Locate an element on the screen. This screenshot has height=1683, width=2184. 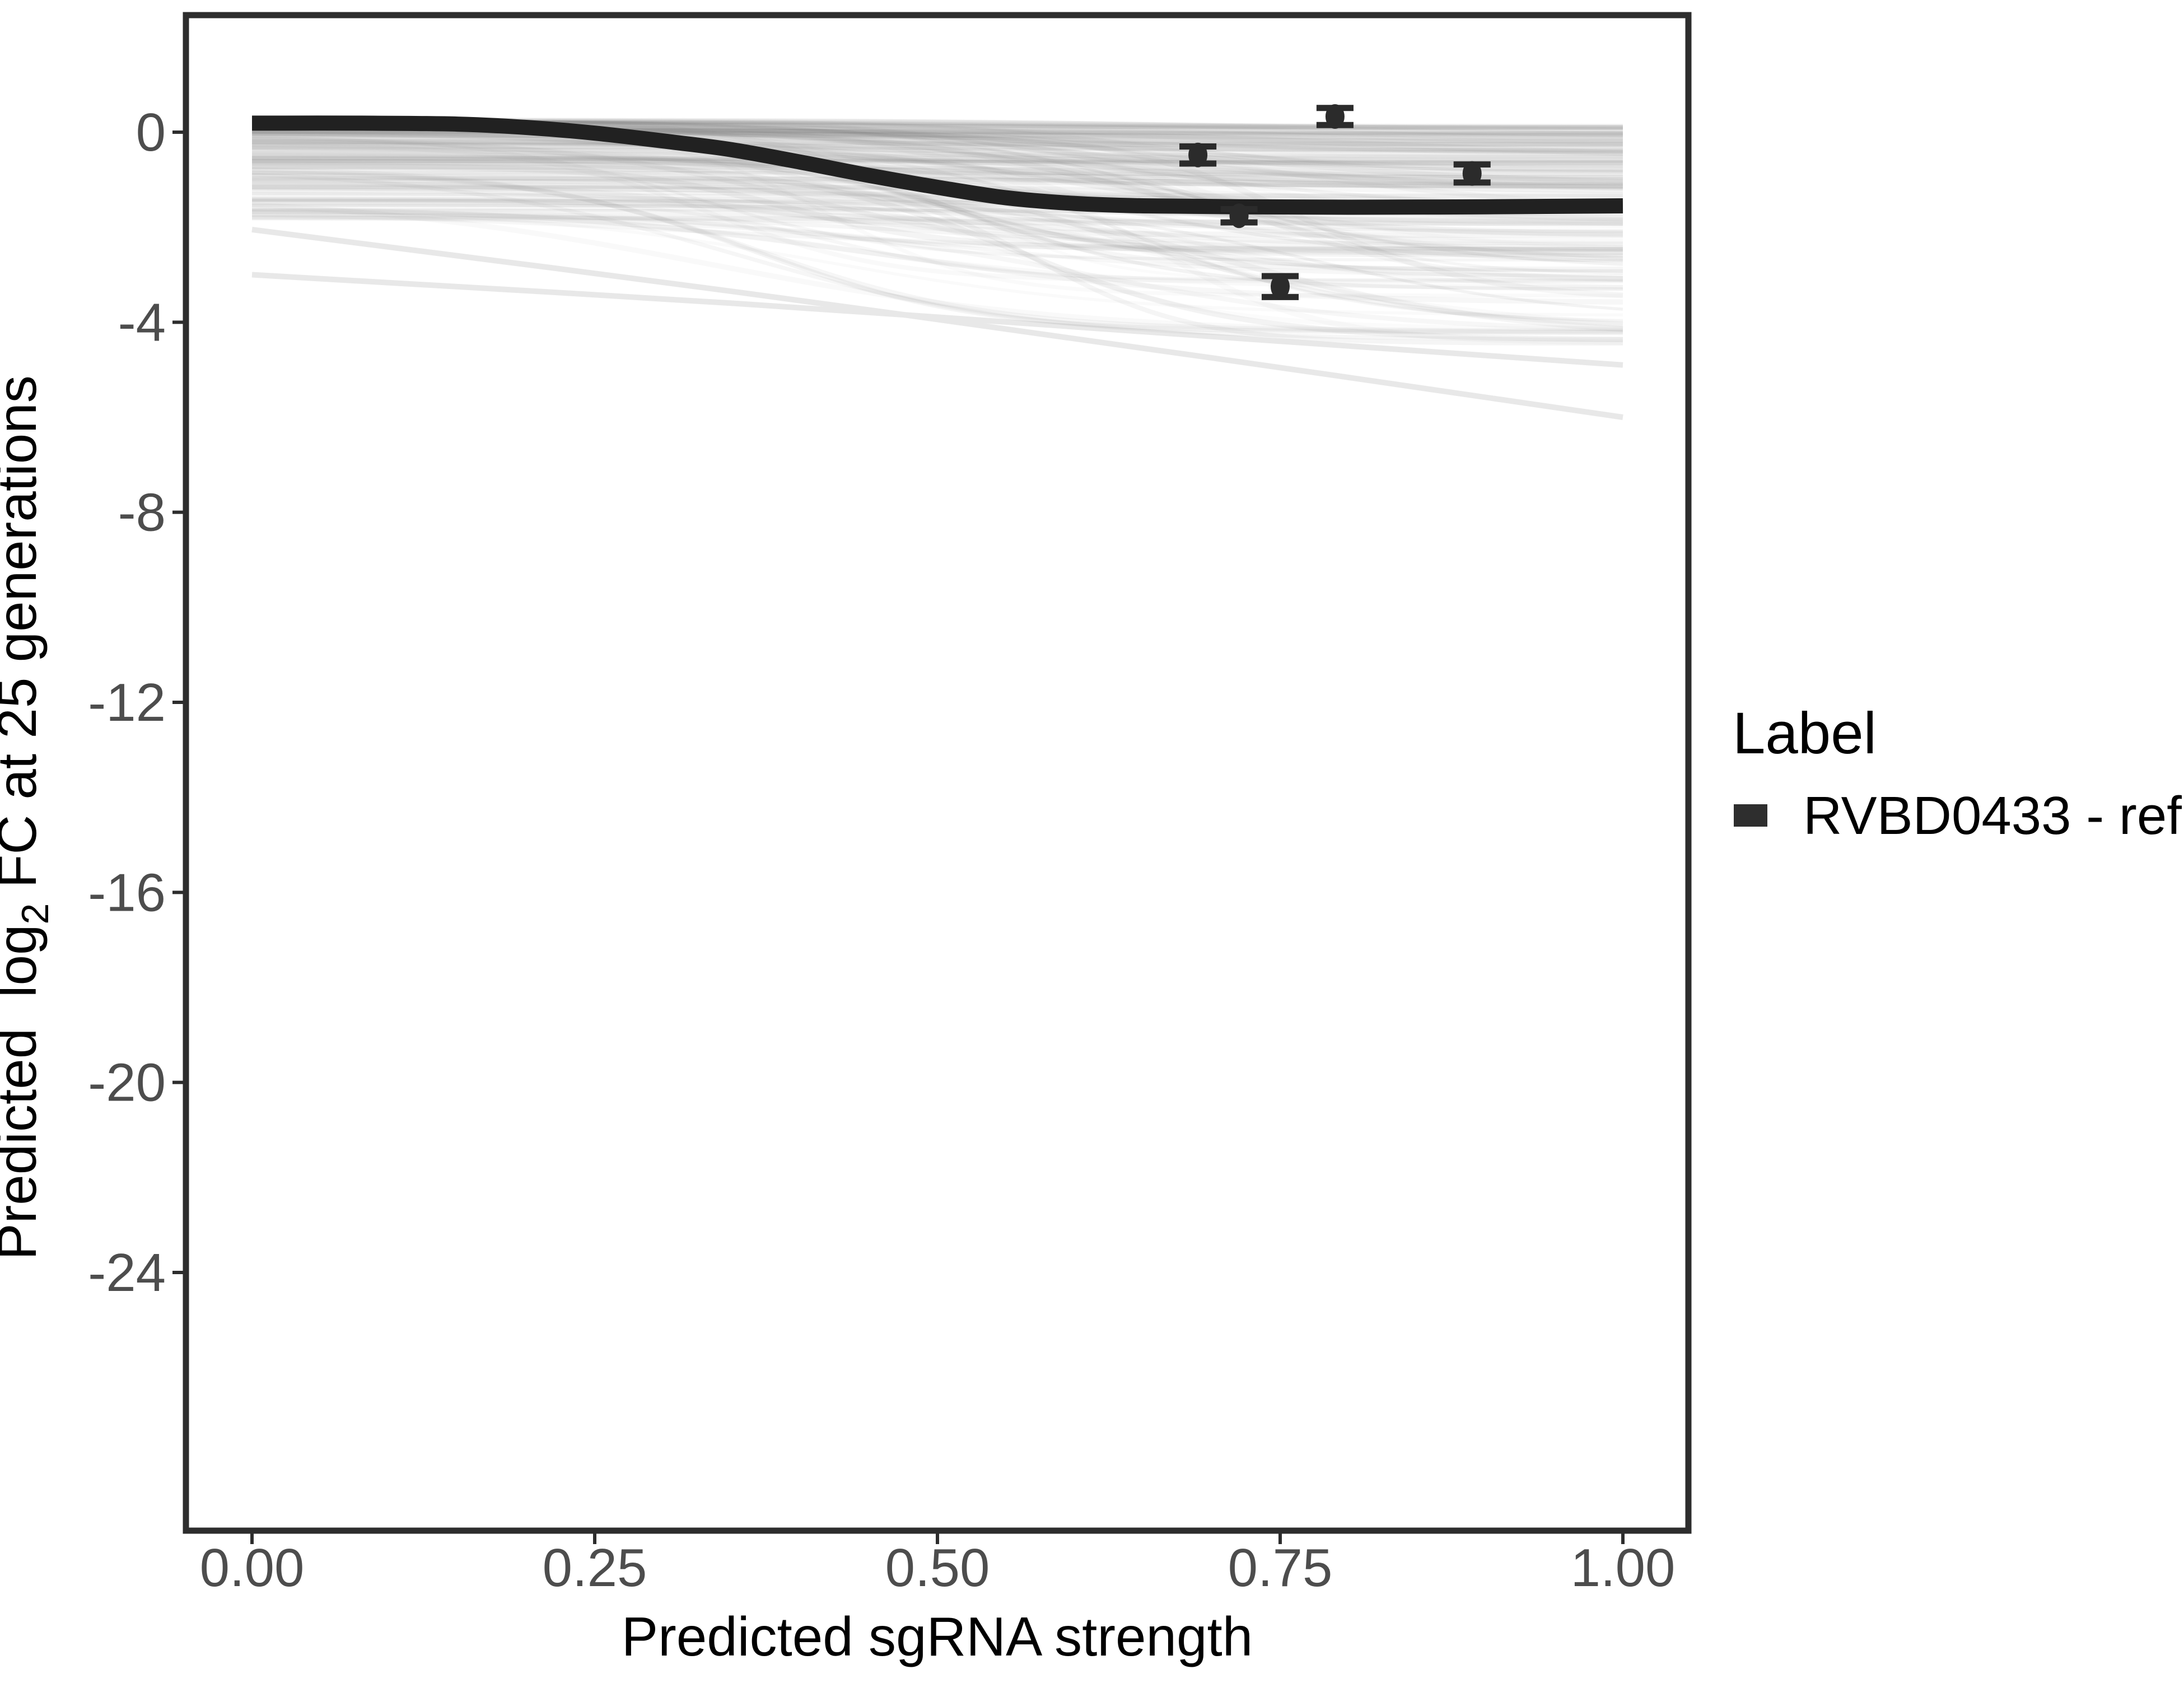
legend: Label RVBD0433 - ref is located at coordinates (1958, 774).